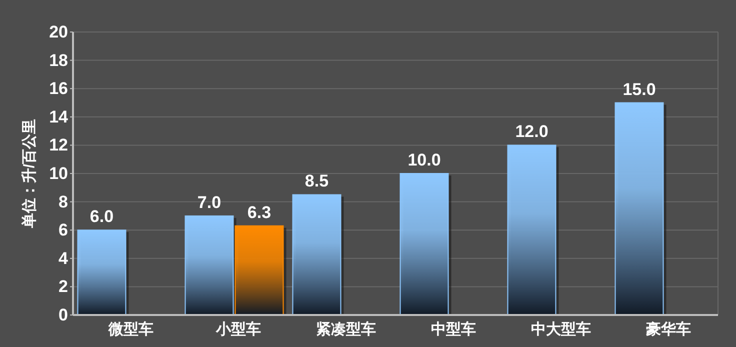 This screenshot has width=736, height=347. I want to click on y-tick-label: 18, so click(58, 60).